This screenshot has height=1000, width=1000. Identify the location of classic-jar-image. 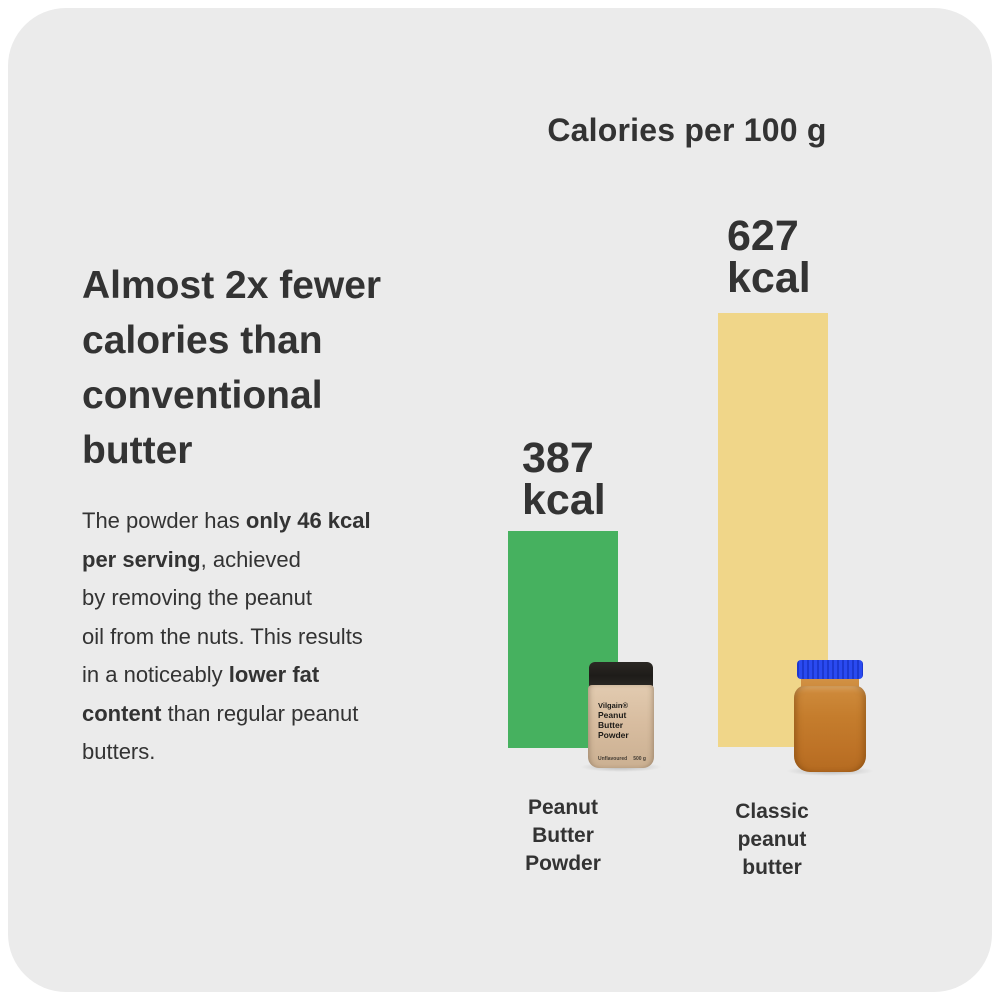
(830, 718).